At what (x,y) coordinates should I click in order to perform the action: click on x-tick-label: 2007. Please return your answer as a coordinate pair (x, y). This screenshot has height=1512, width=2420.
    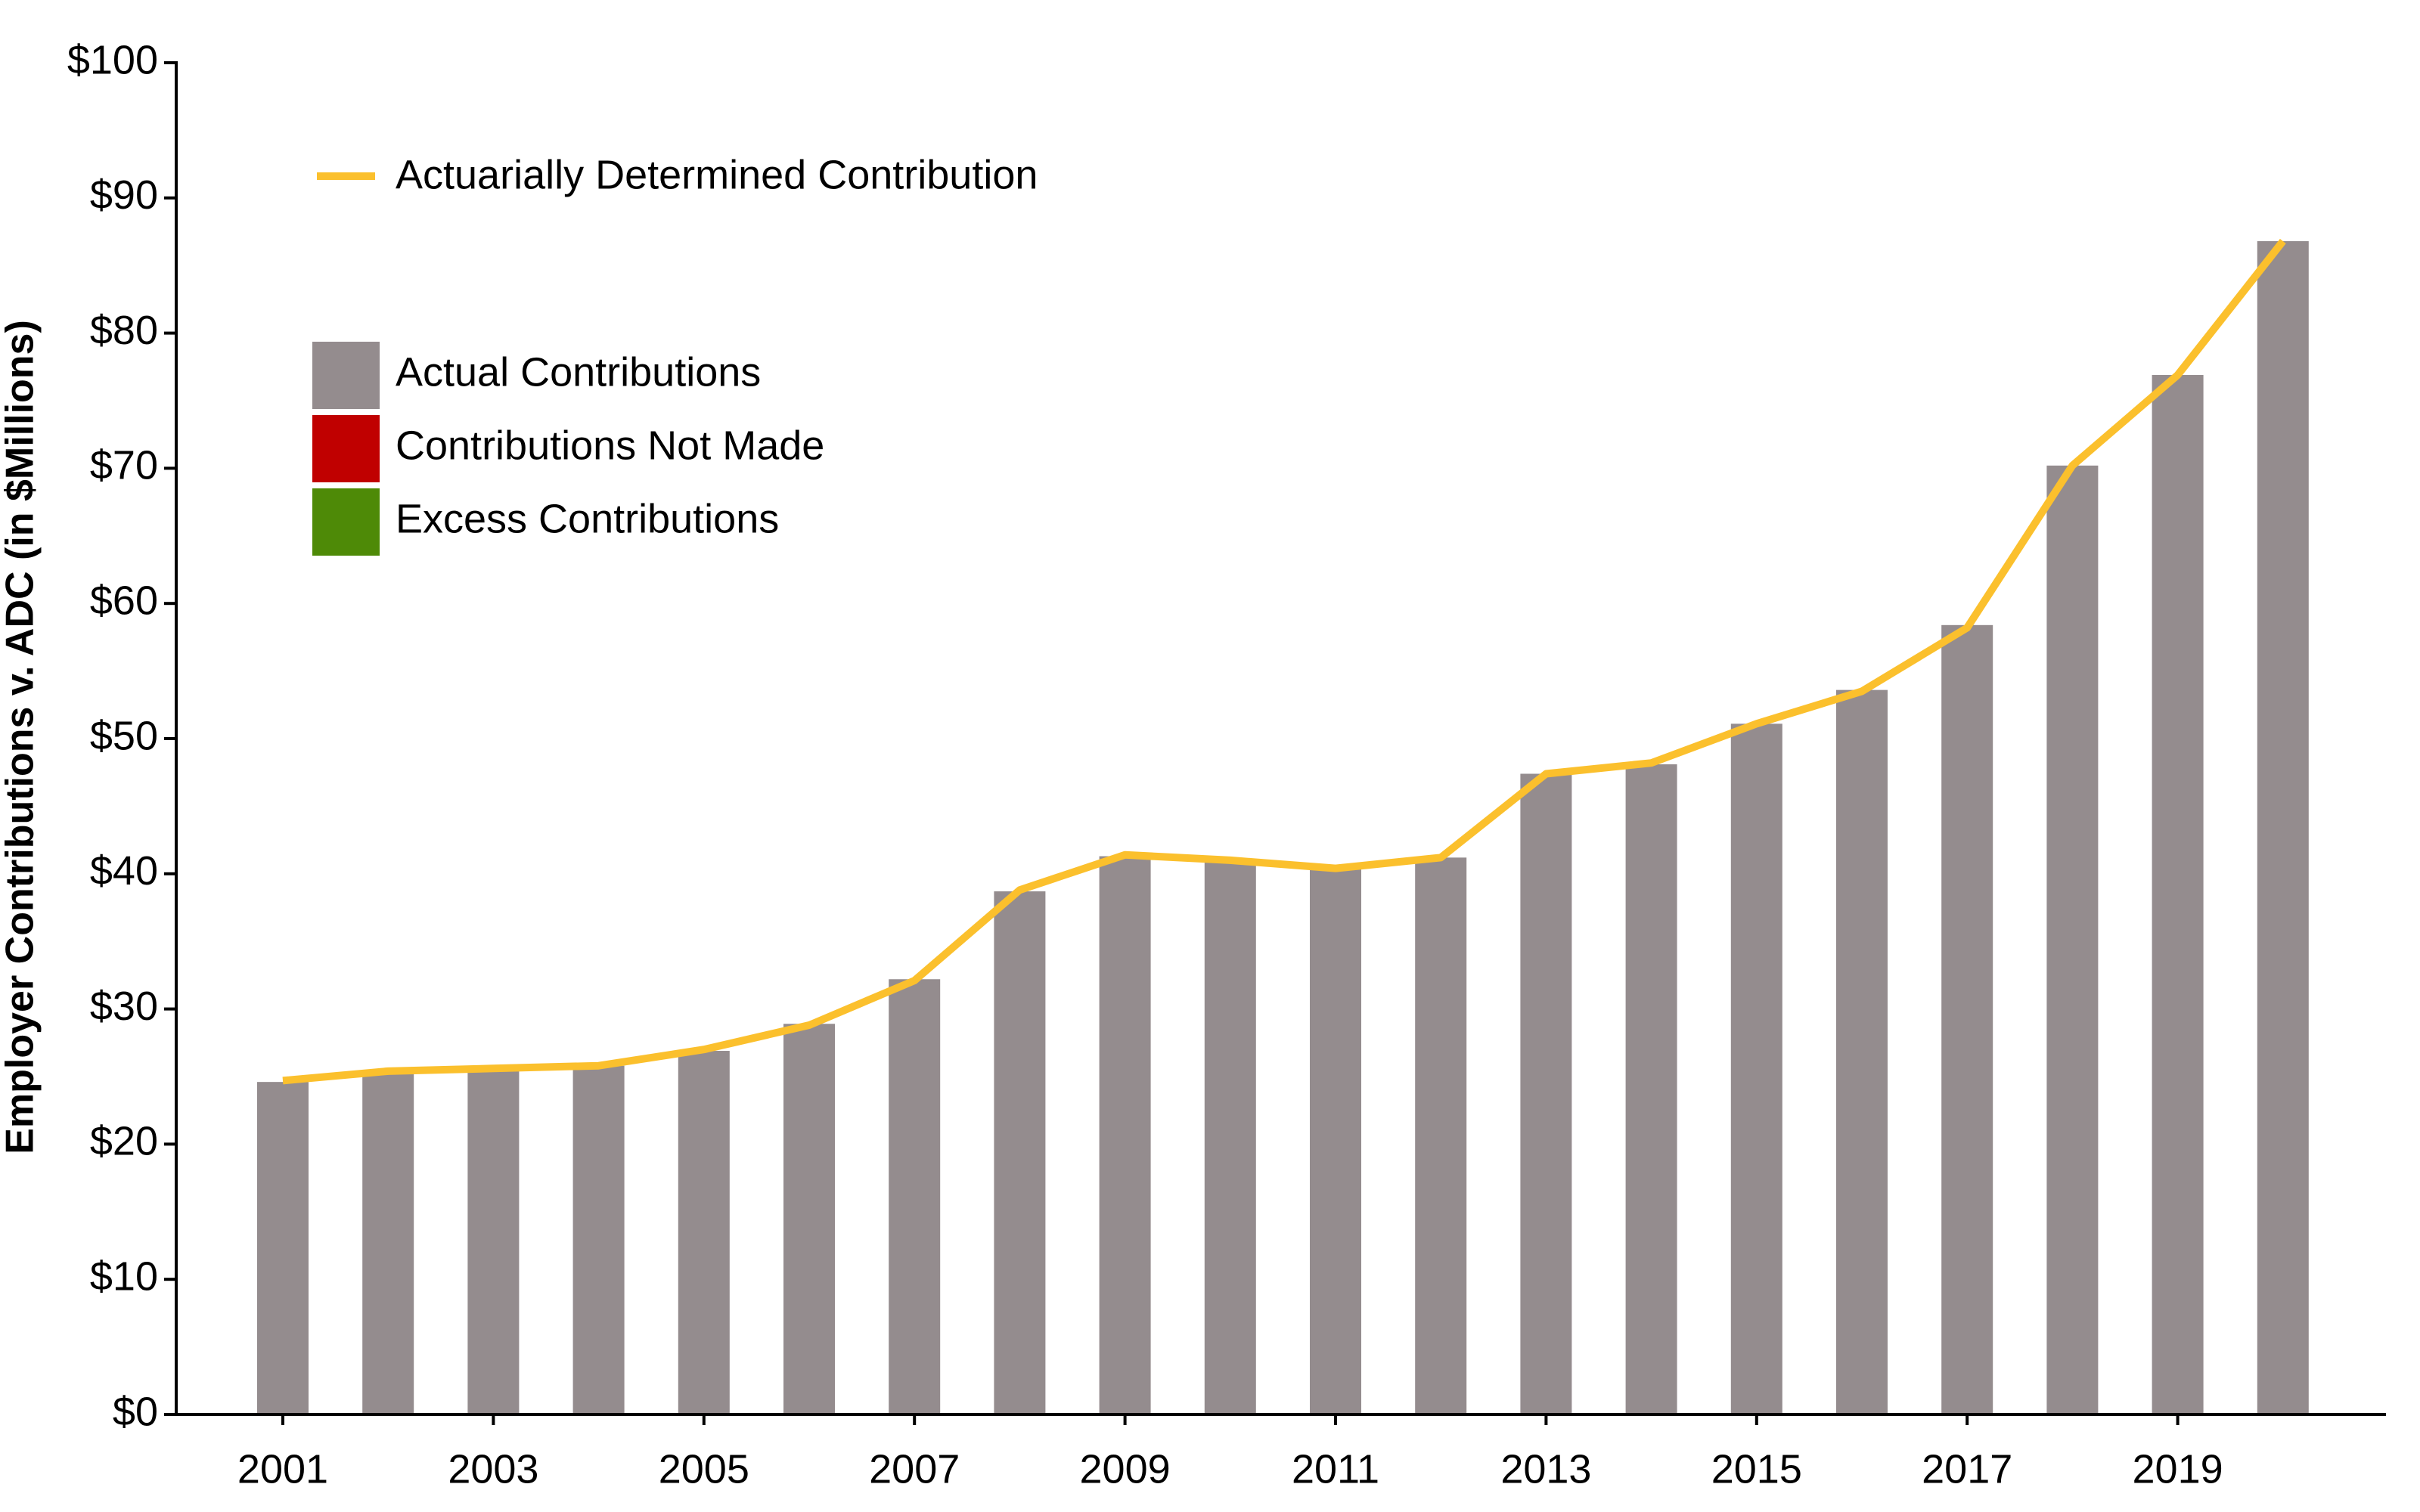
    Looking at the image, I should click on (915, 1469).